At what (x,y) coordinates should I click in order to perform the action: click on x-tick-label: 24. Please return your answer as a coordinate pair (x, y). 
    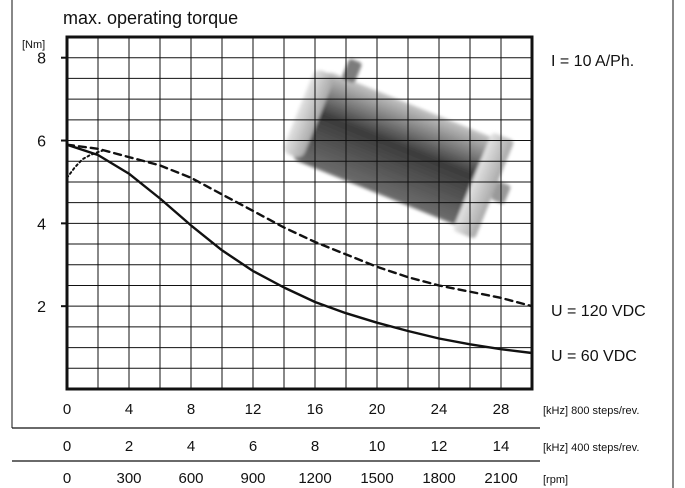
    Looking at the image, I should click on (439, 409).